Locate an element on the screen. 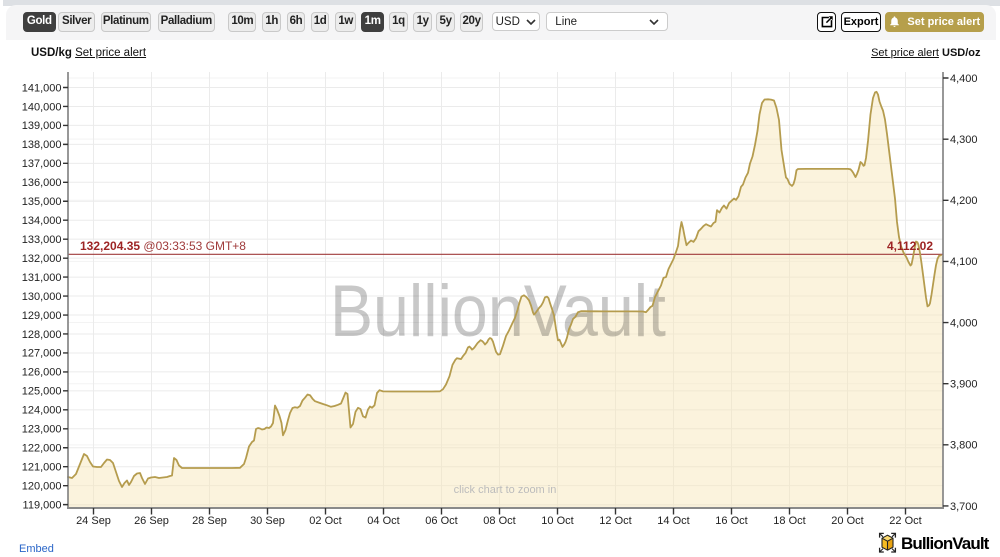  svg-text: 121,000 is located at coordinates (42, 468).